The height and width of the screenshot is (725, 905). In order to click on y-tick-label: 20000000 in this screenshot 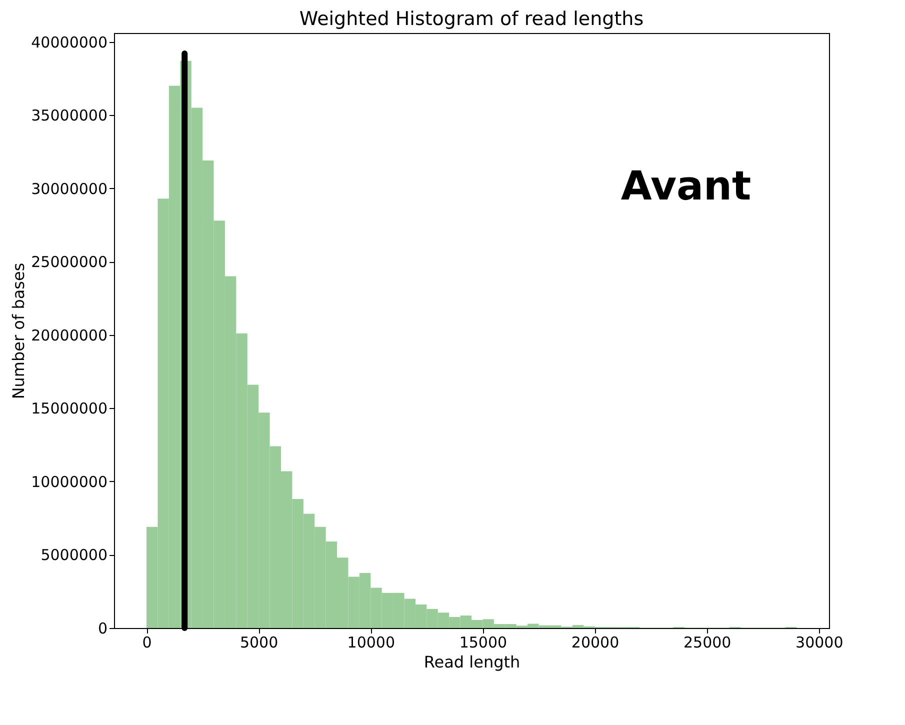, I will do `click(69, 335)`.